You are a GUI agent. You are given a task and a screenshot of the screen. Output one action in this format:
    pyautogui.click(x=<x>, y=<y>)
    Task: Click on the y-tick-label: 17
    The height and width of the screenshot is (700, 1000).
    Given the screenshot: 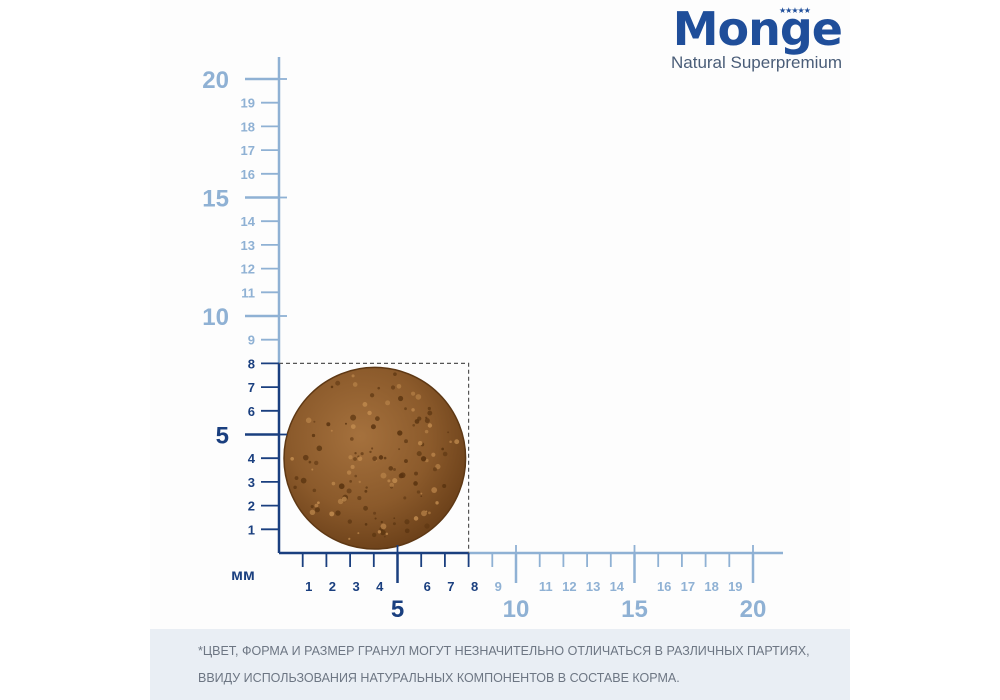 What is the action you would take?
    pyautogui.click(x=248, y=150)
    